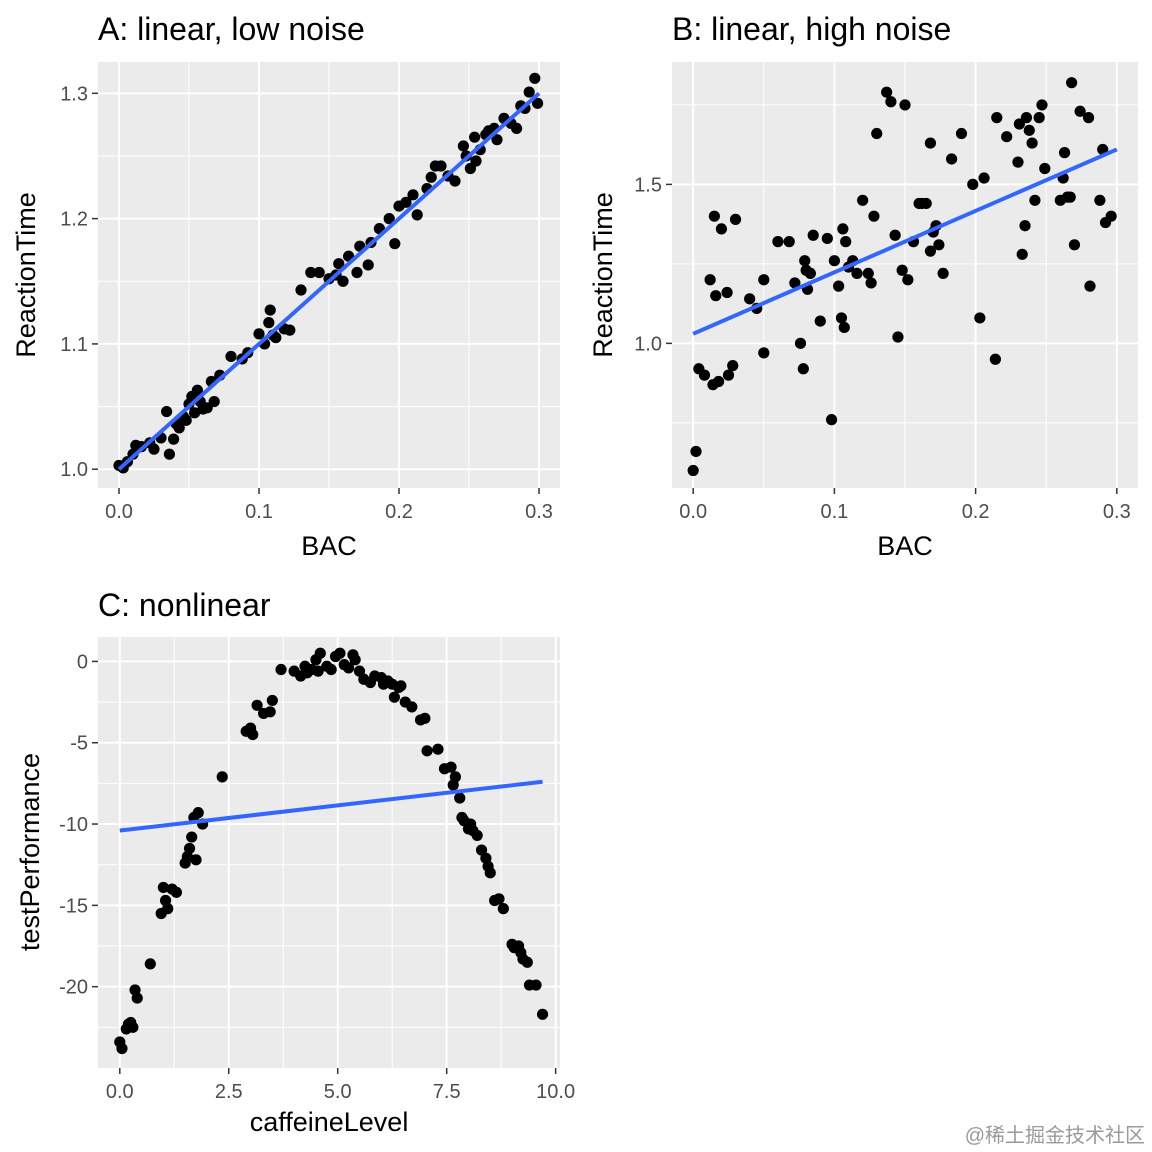 The width and height of the screenshot is (1152, 1152). Describe the element at coordinates (82, 662) in the screenshot. I see `y-tick-label: 0` at that location.